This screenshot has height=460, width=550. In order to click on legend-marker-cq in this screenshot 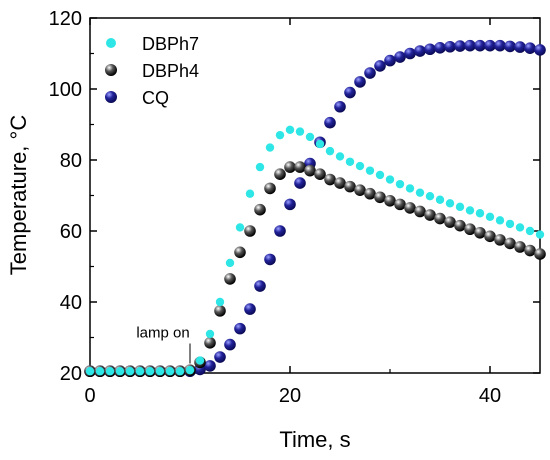, I will do `click(111, 97)`.